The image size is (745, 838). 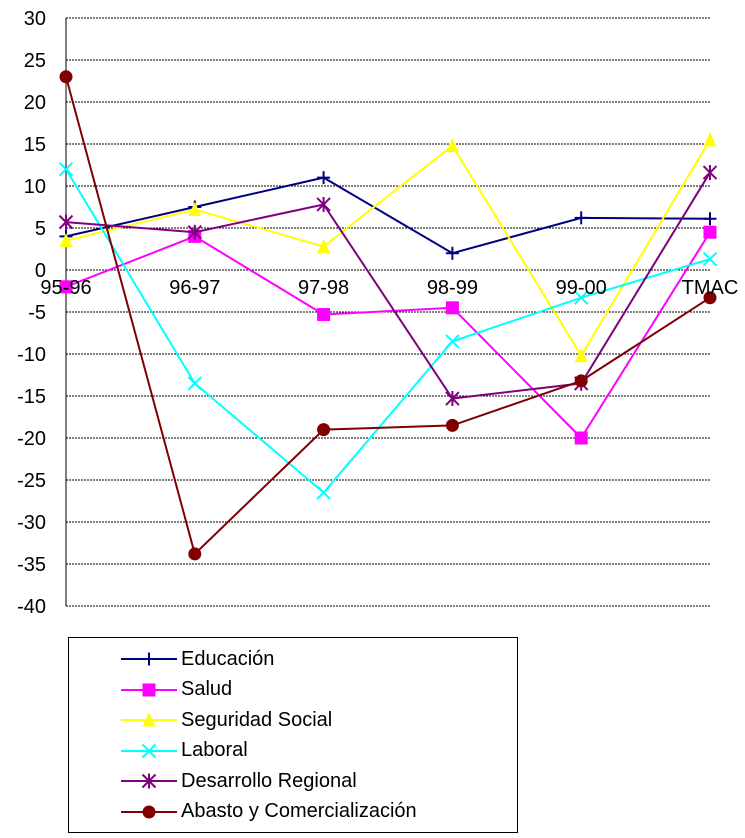 I want to click on legend-item: Salud, so click(x=175, y=690).